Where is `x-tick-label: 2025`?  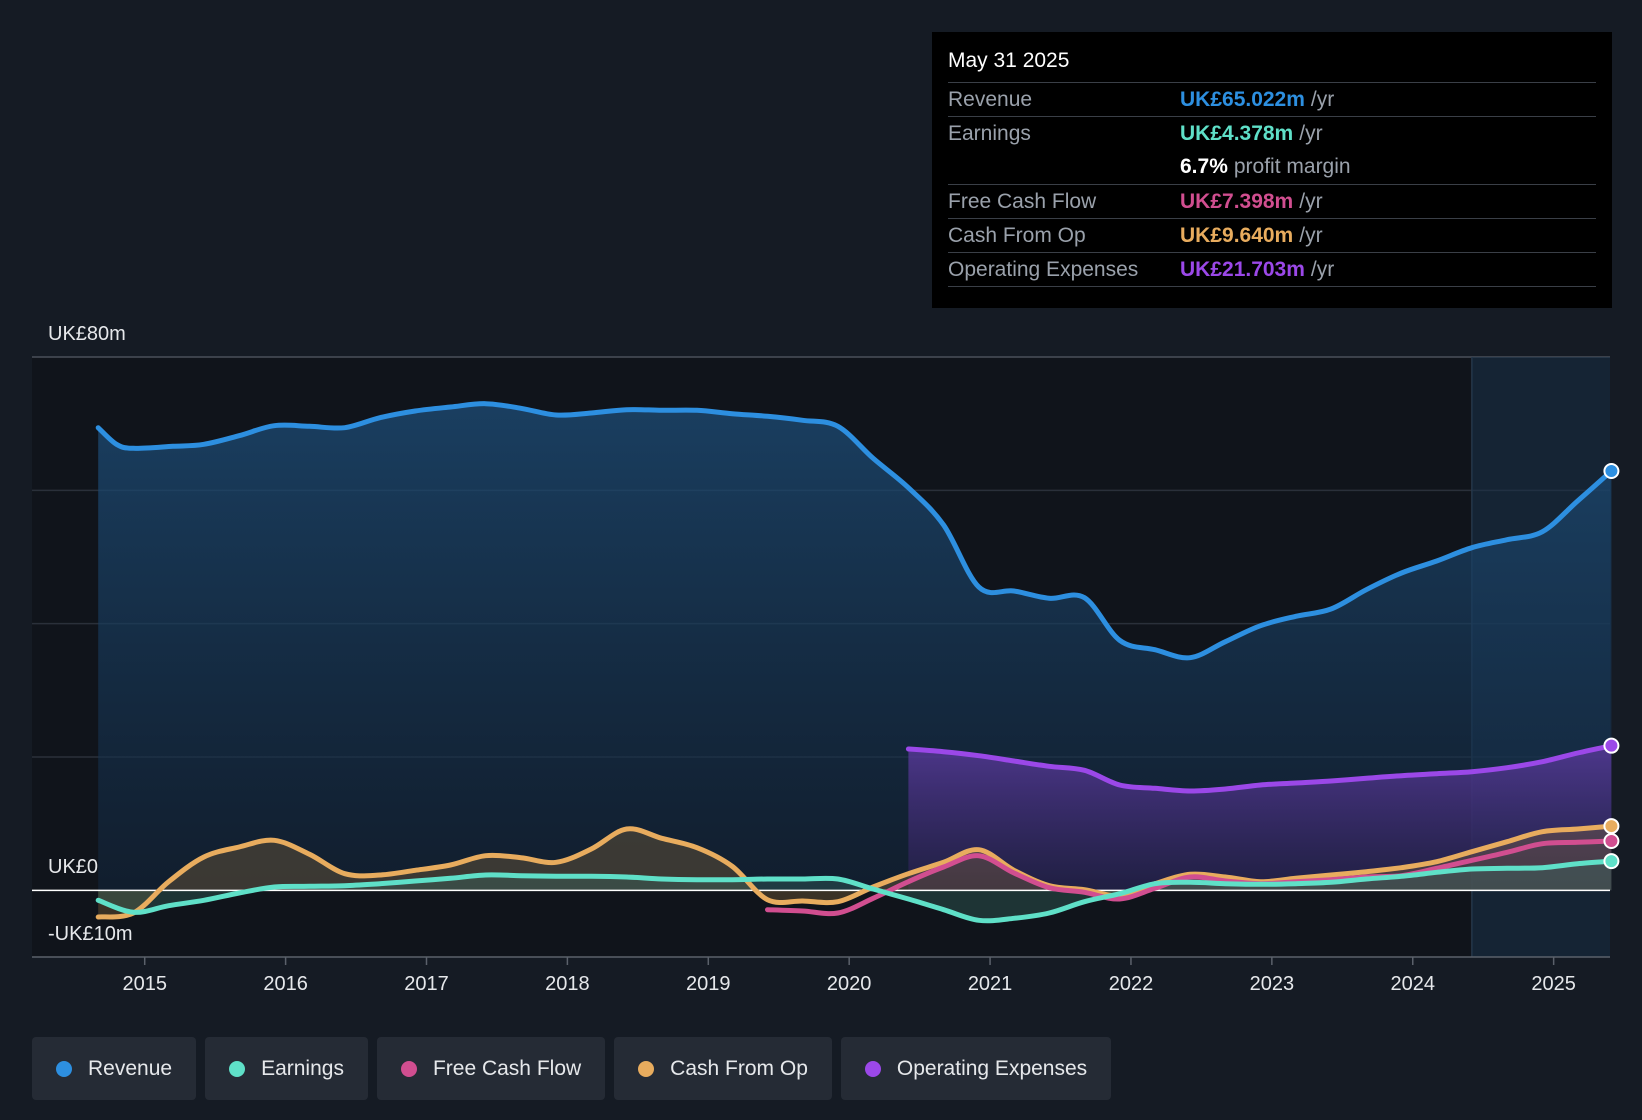 x-tick-label: 2025 is located at coordinates (1553, 984).